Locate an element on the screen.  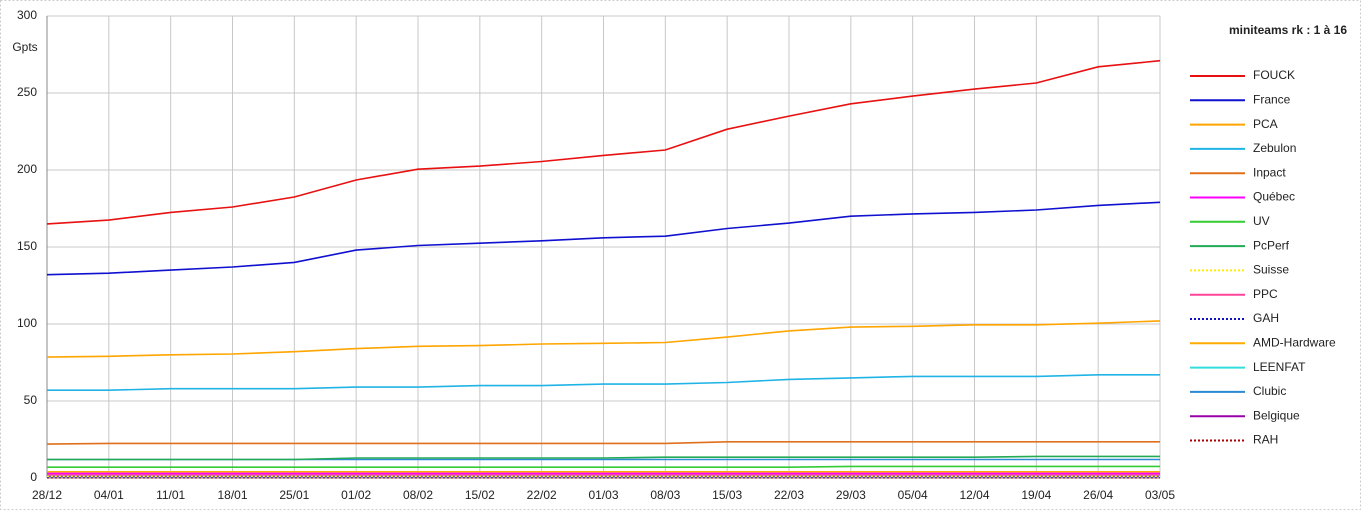
x-tick-label: 01/02 is located at coordinates (356, 495).